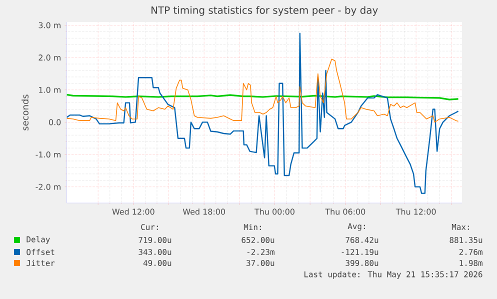  What do you see at coordinates (265, 11) in the screenshot?
I see `chart-title: NTP timing statistics for system peer - by day` at bounding box center [265, 11].